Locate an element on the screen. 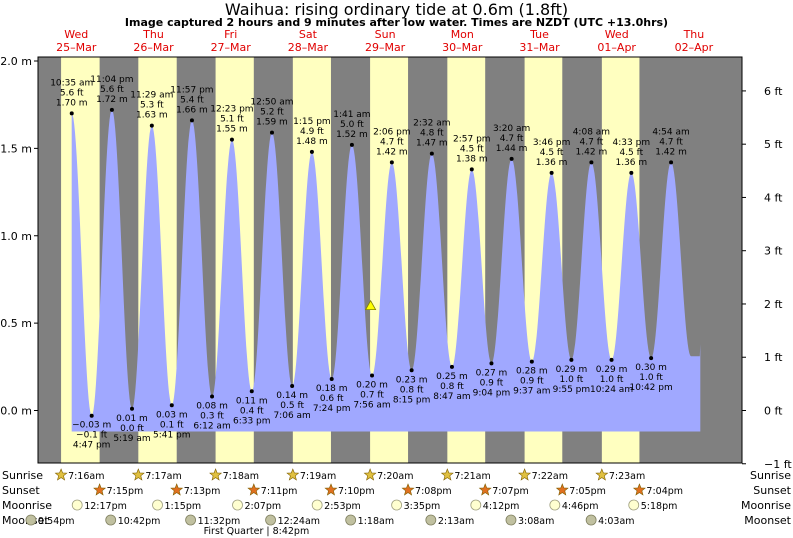 This screenshot has height=538, width=793. row-label-right: Moonrise is located at coordinates (766, 505).